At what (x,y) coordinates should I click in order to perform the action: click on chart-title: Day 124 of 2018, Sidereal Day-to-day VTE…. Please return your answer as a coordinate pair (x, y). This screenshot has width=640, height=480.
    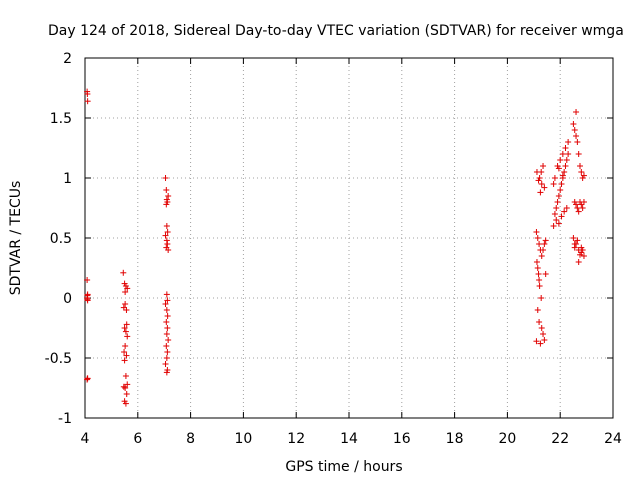
    Looking at the image, I should click on (336, 31).